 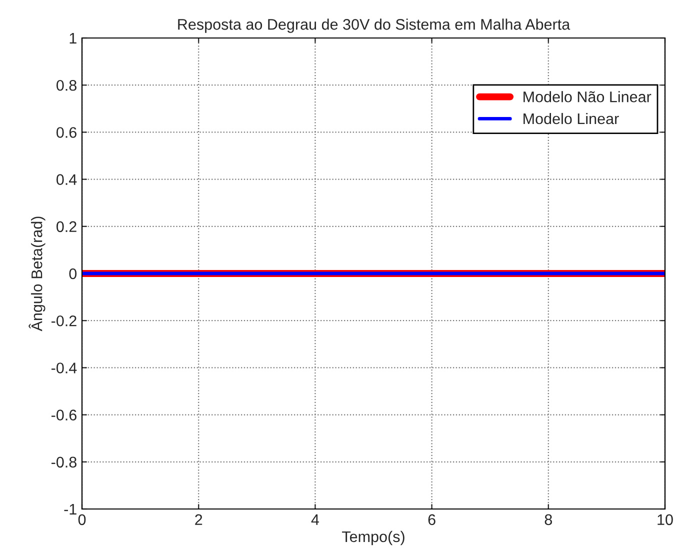 What do you see at coordinates (432, 520) in the screenshot?
I see `x-tick-label: 6` at bounding box center [432, 520].